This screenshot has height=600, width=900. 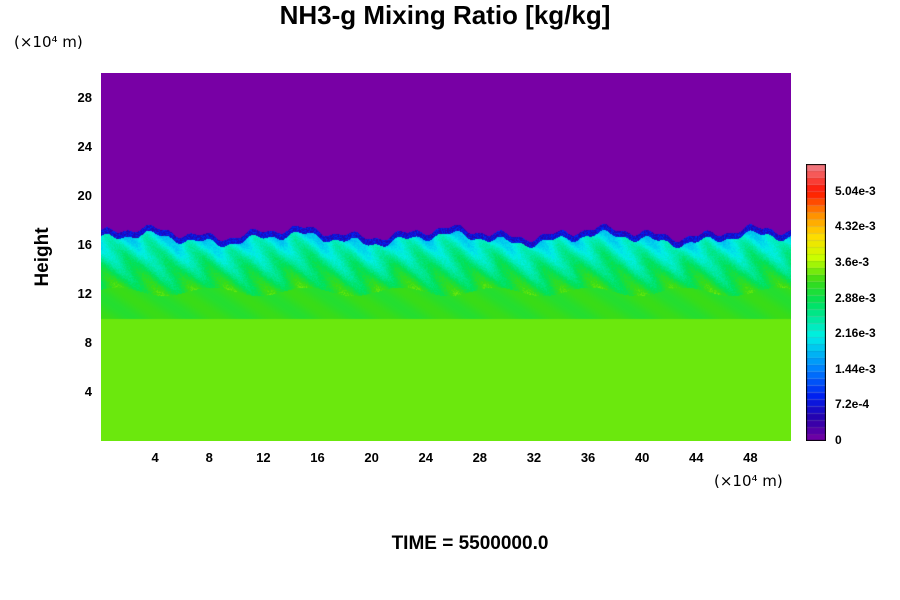 What do you see at coordinates (588, 457) in the screenshot?
I see `x-tick-label: 36` at bounding box center [588, 457].